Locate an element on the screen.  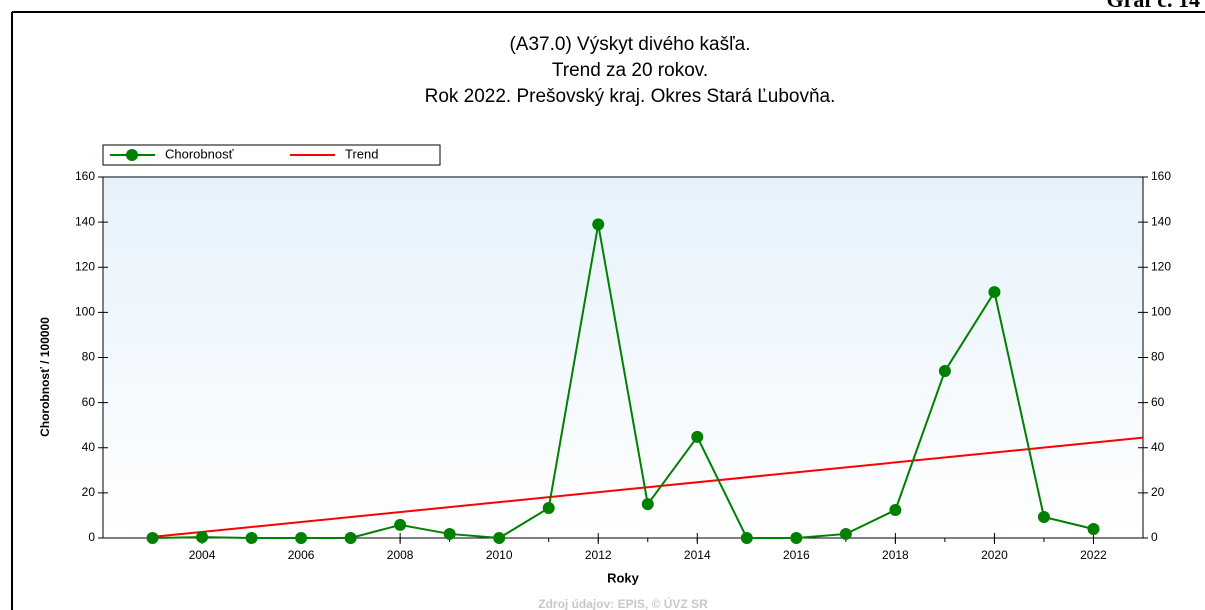
y2-tick-label: 0 is located at coordinates (1154, 537).